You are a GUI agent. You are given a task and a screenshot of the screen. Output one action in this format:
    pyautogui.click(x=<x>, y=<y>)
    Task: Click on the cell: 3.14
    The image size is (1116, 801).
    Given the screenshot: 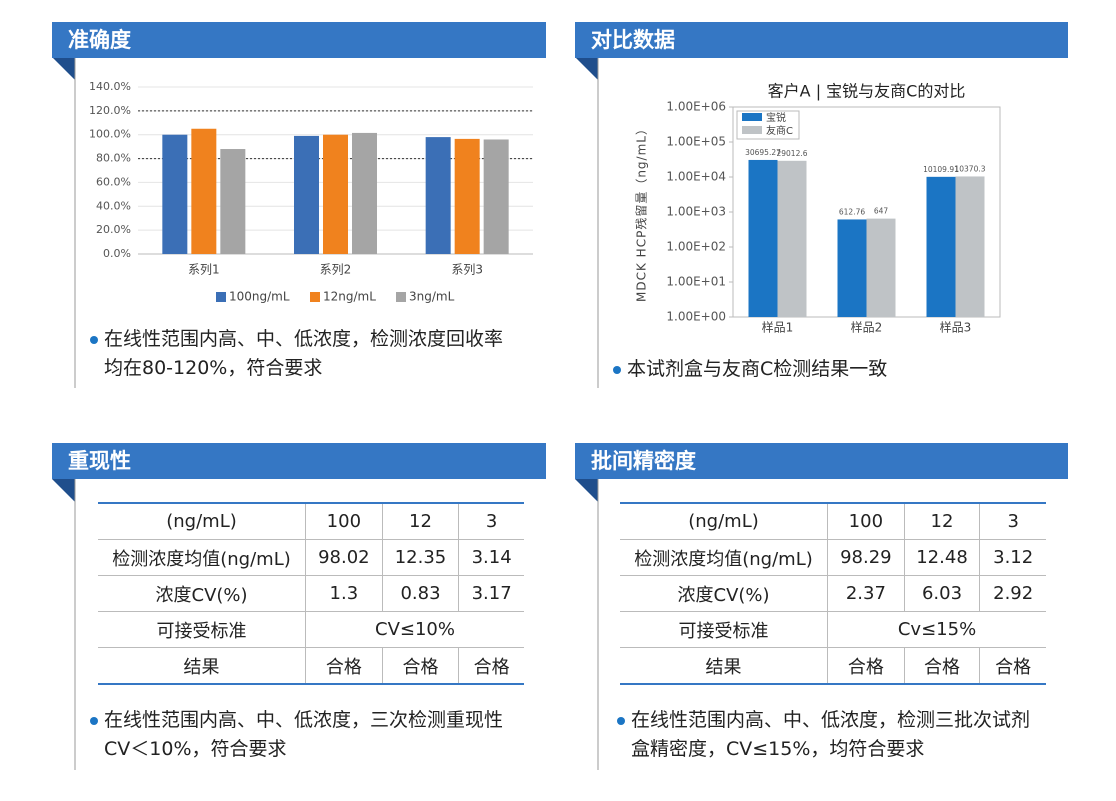 What is the action you would take?
    pyautogui.click(x=491, y=557)
    